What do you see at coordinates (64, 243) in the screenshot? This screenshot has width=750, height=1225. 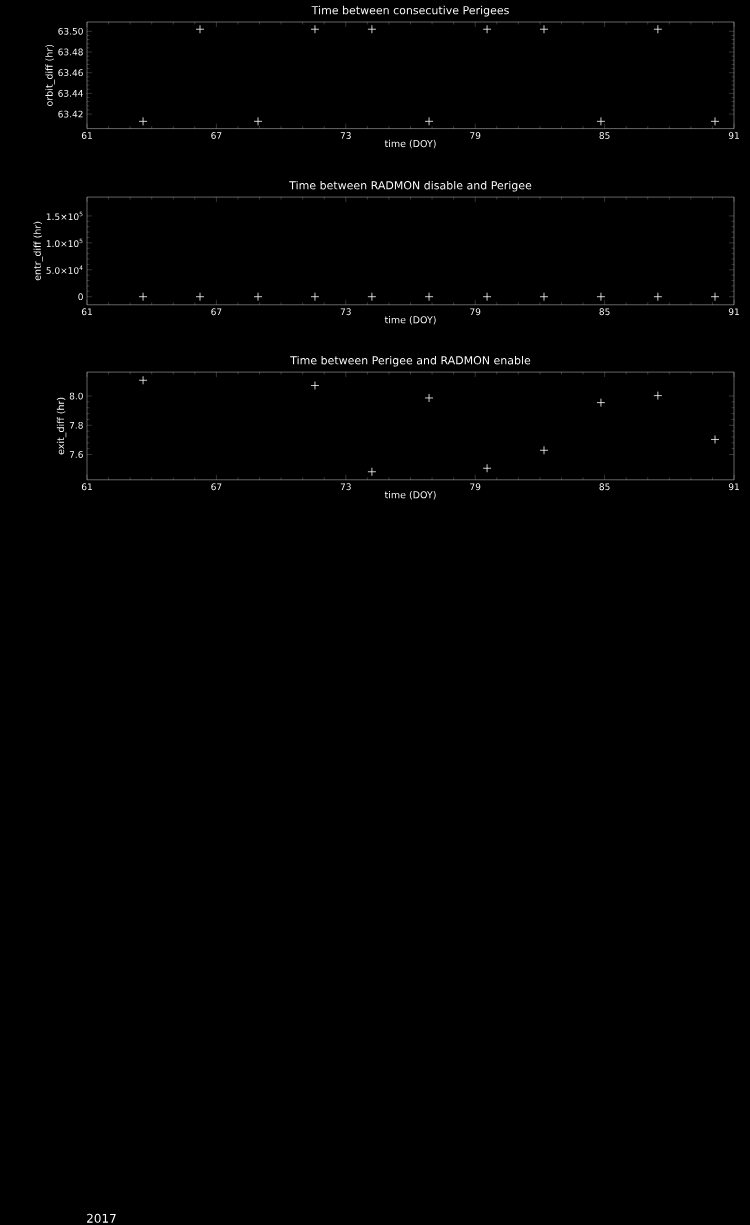 I see `y-tick-label: 1.0×10$^{5}$` at bounding box center [64, 243].